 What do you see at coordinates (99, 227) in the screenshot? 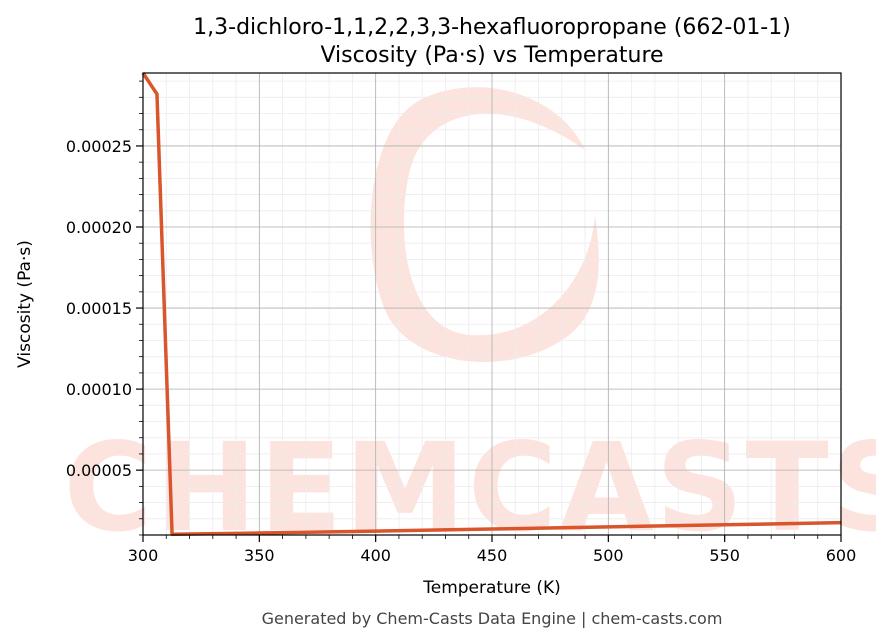
I see `y-tick-label: 0.00020` at bounding box center [99, 227].